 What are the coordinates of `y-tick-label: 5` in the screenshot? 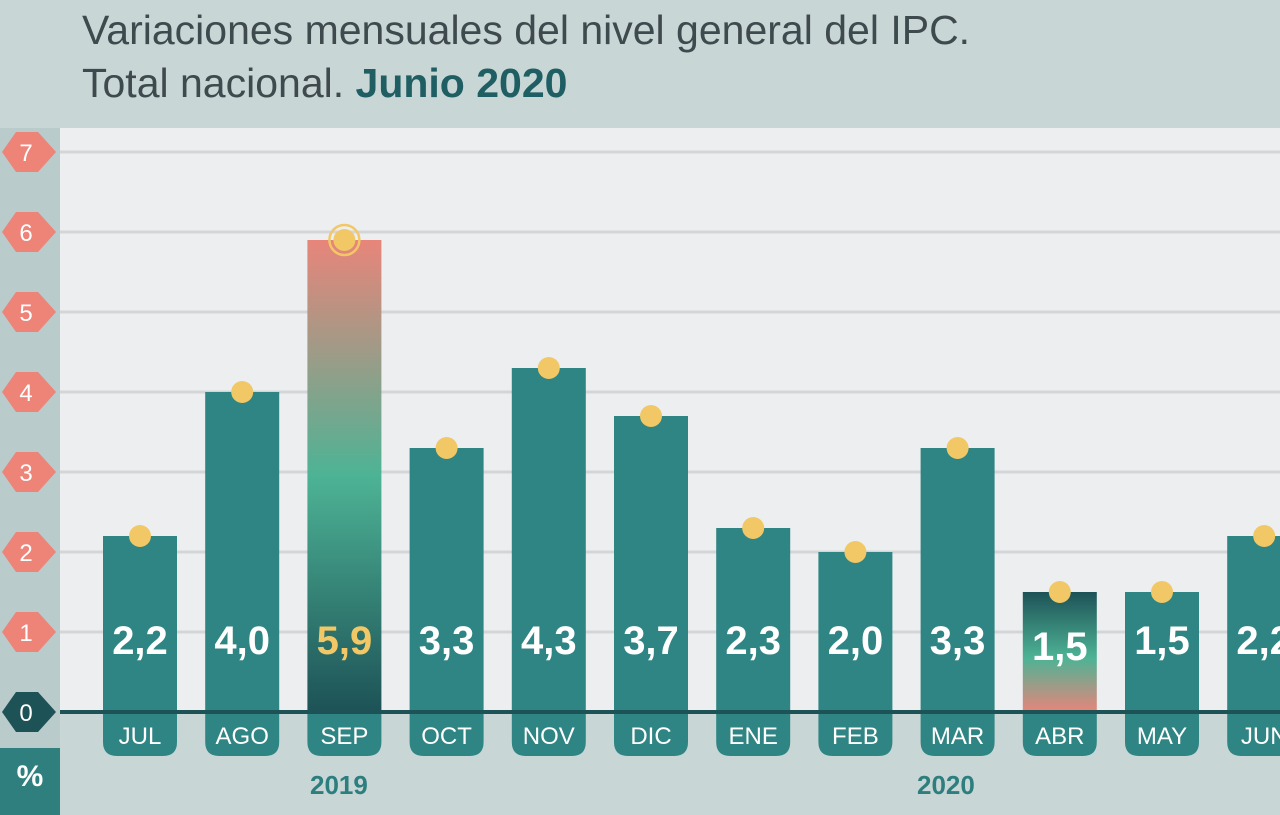 It's located at (25, 313).